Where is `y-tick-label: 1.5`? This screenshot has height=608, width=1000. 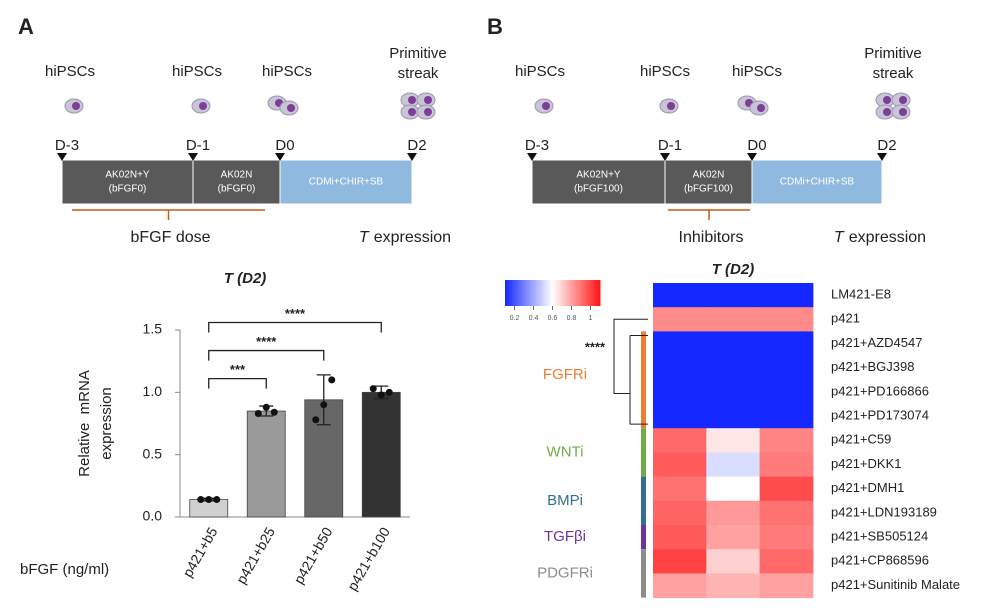 y-tick-label: 1.5 is located at coordinates (153, 329).